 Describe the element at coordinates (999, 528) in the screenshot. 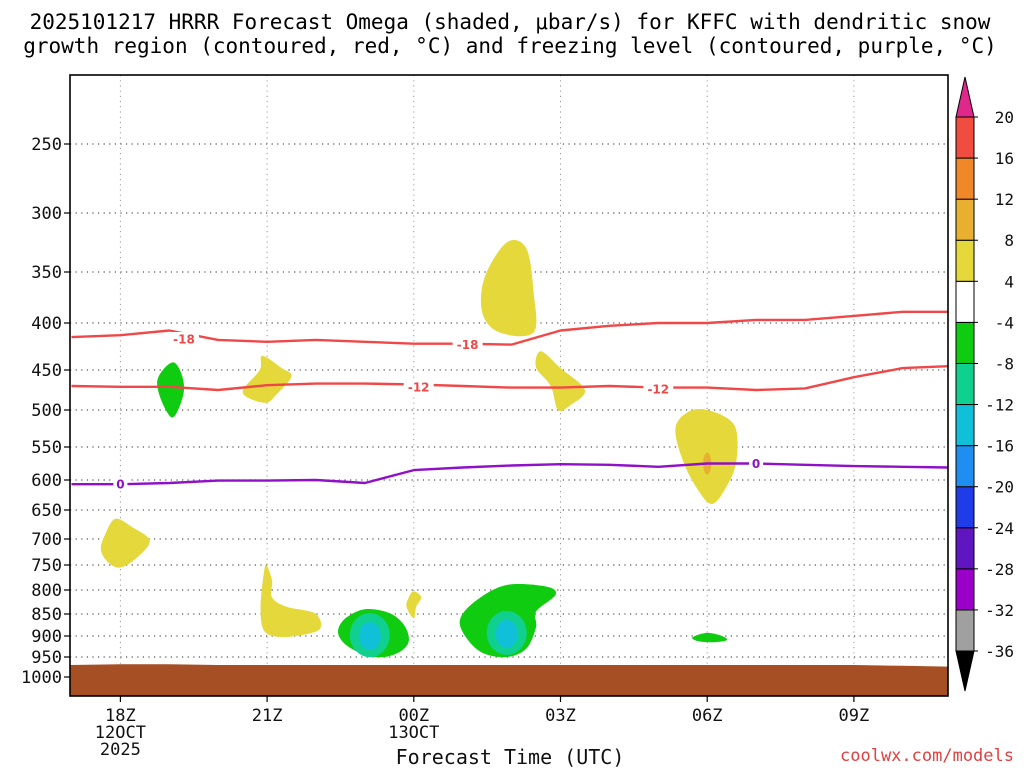

I see `colorbar-label--24: -24` at that location.